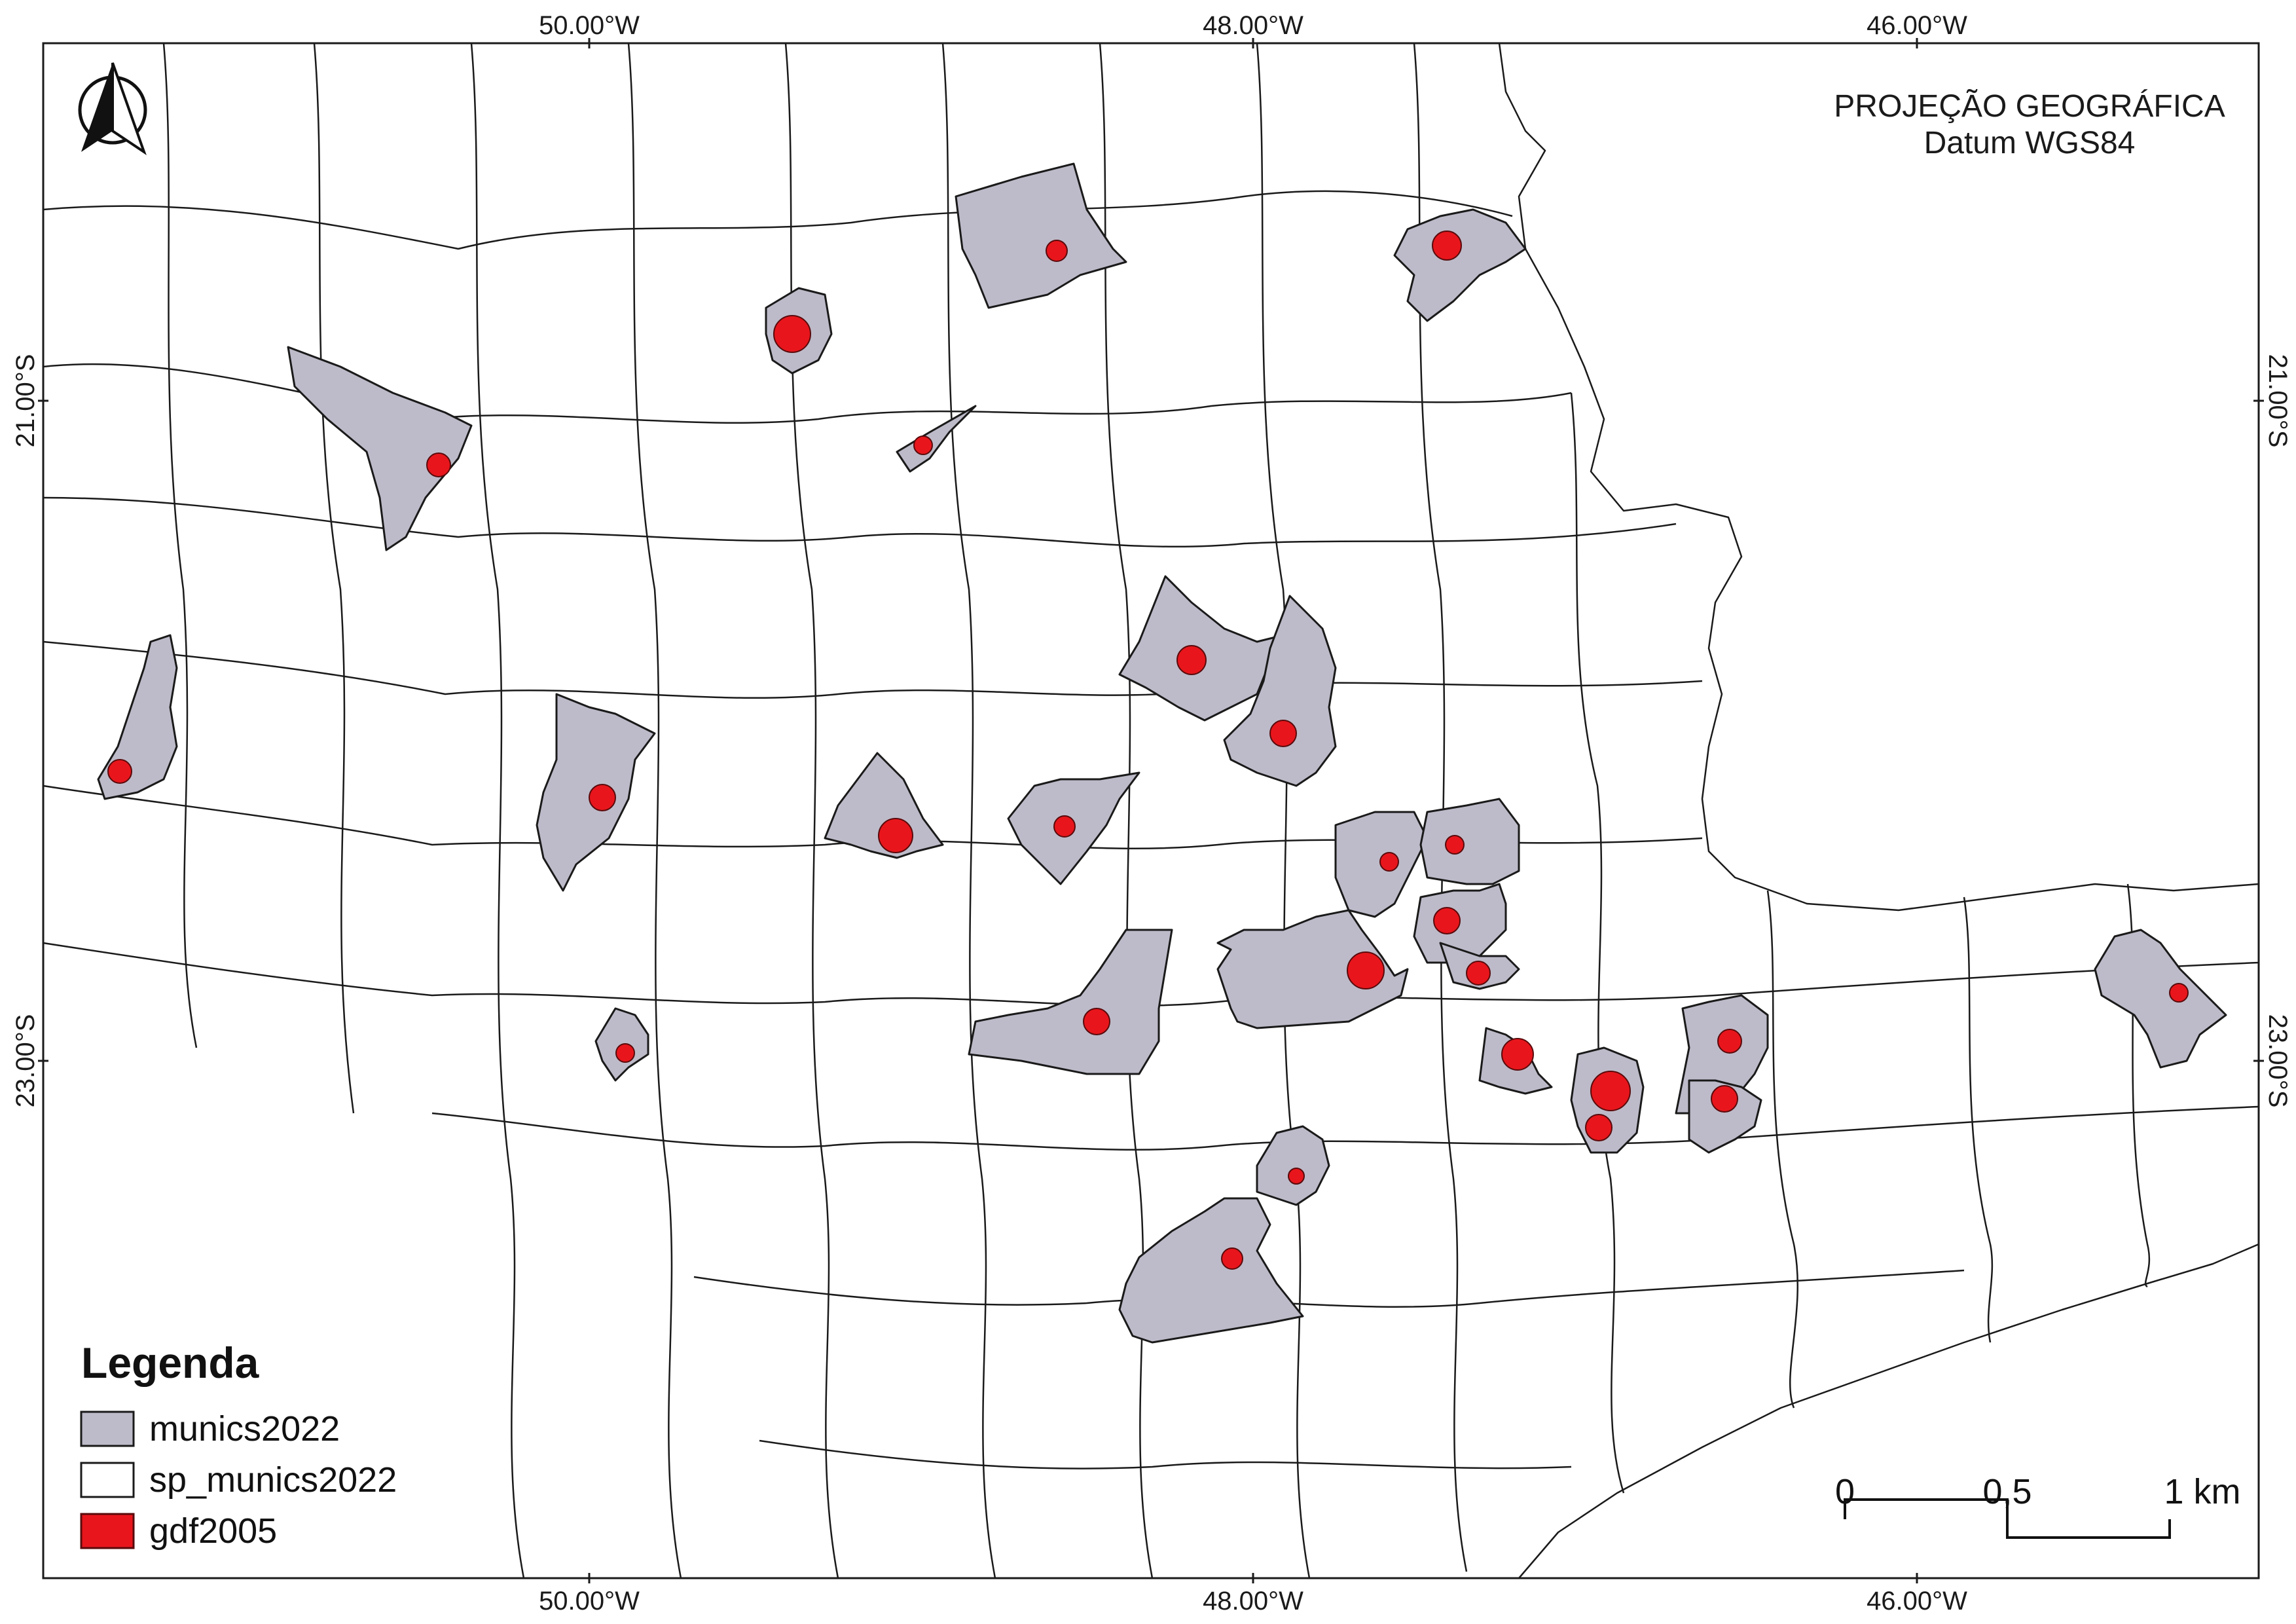 Image resolution: width=2296 pixels, height=1624 pixels. Describe the element at coordinates (25, 1061) in the screenshot. I see `lat-label-left-2: 23.00°S` at that location.